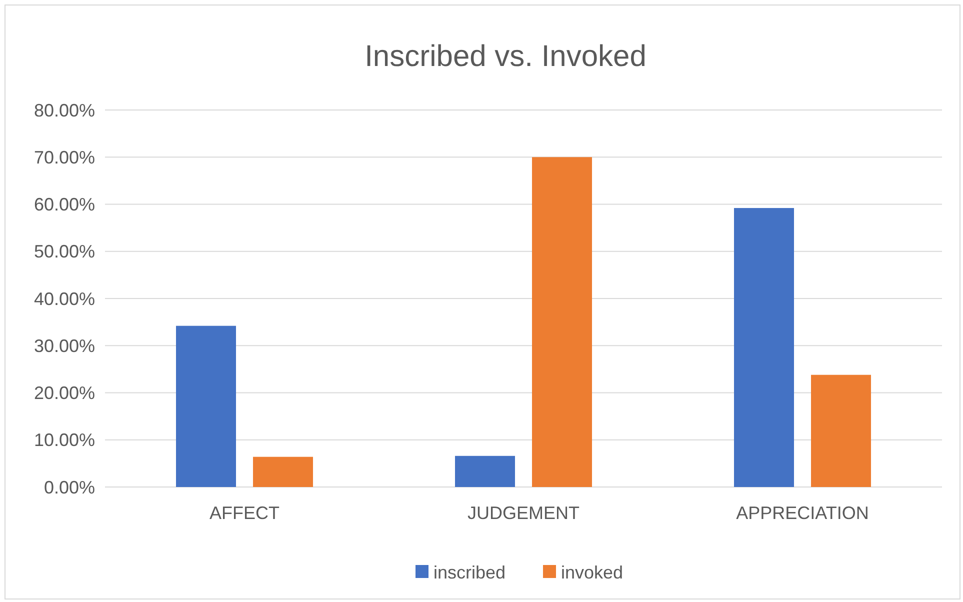 The image size is (963, 602). I want to click on x-tick-label: AFFECT, so click(245, 513).